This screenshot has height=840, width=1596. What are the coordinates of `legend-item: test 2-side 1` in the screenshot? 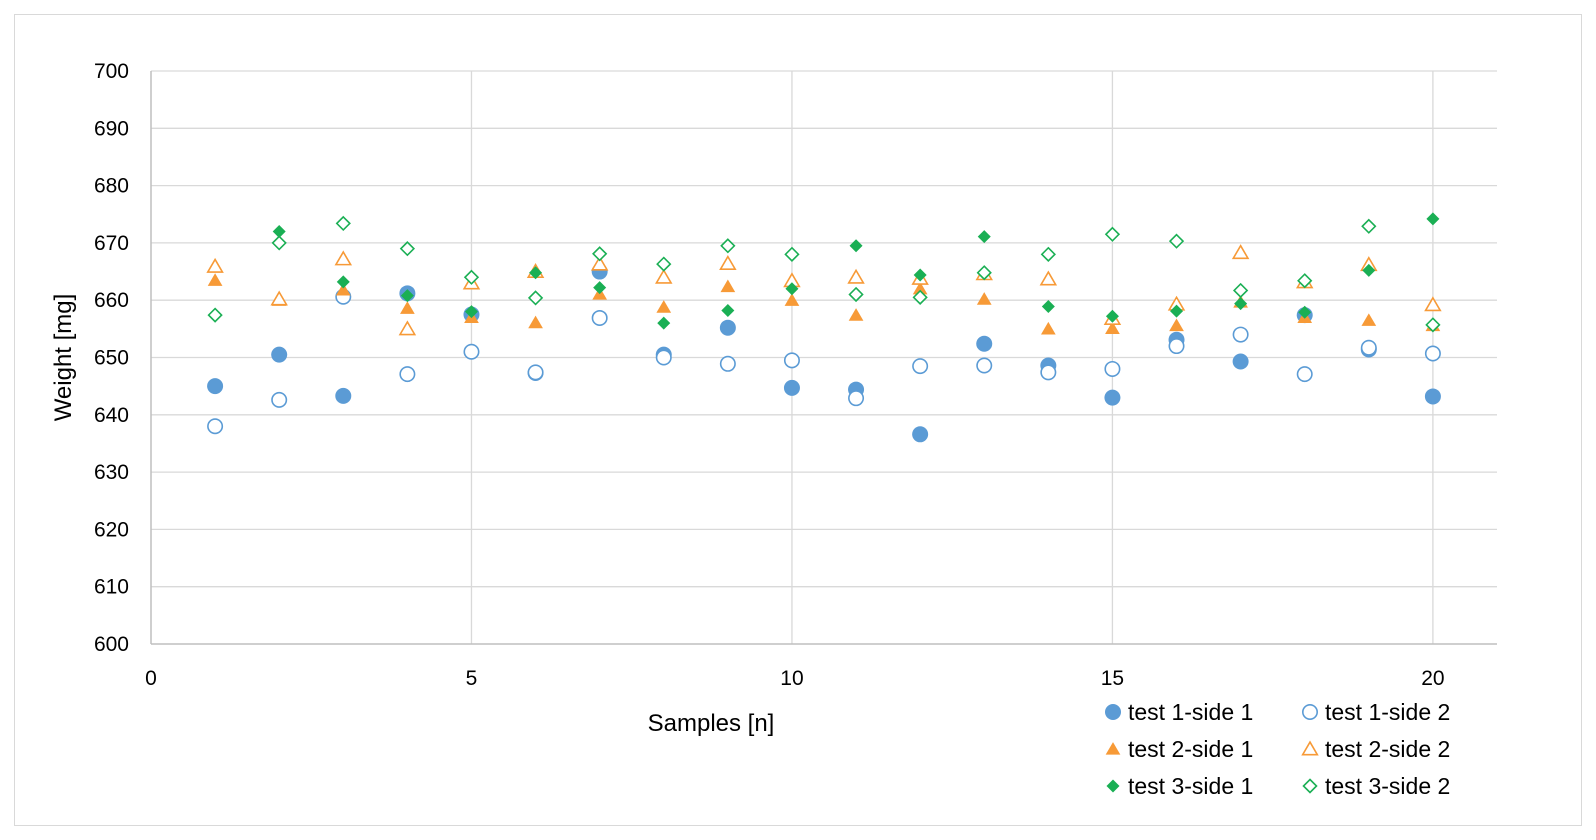 It's located at (1179, 749).